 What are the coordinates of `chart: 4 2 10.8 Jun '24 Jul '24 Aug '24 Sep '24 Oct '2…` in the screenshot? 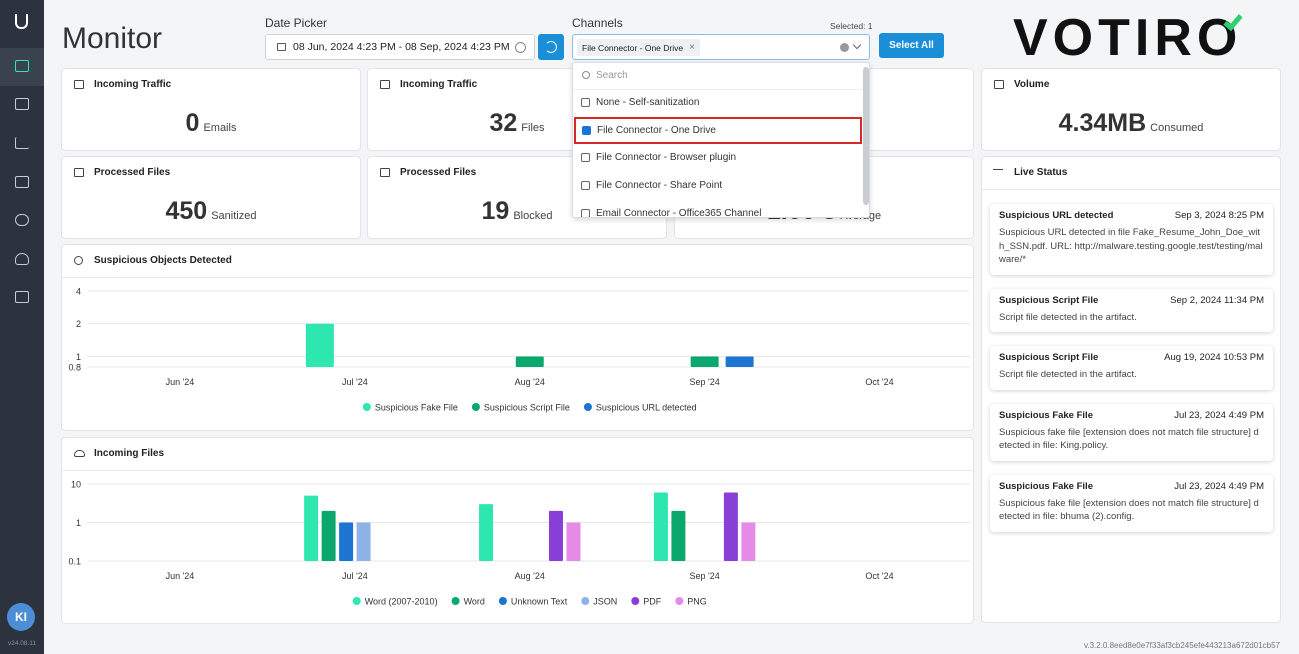 It's located at (519, 350).